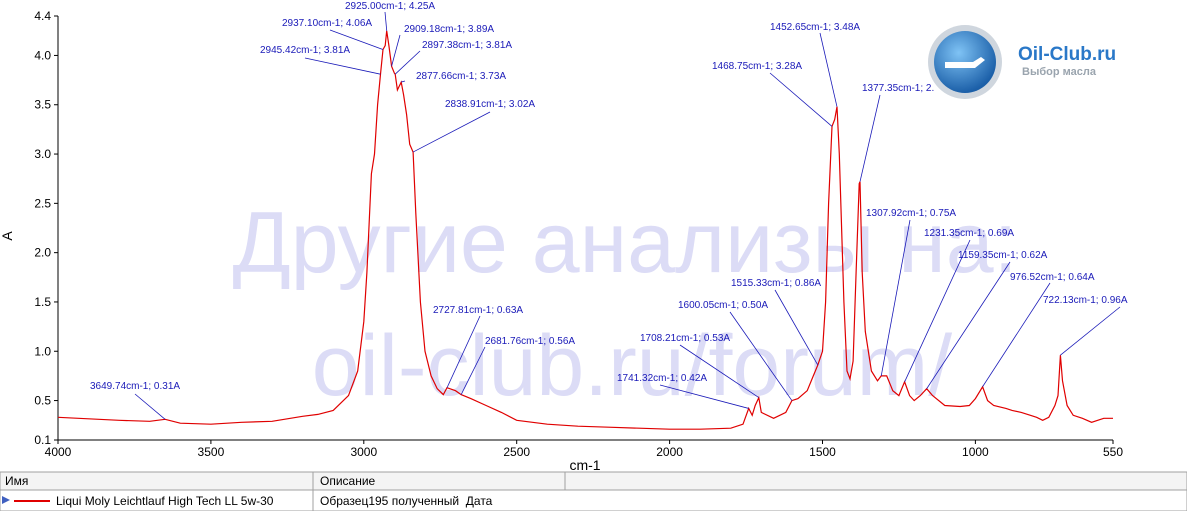 The image size is (1187, 511). What do you see at coordinates (593, 481) in the screenshot?
I see `table-header` at bounding box center [593, 481].